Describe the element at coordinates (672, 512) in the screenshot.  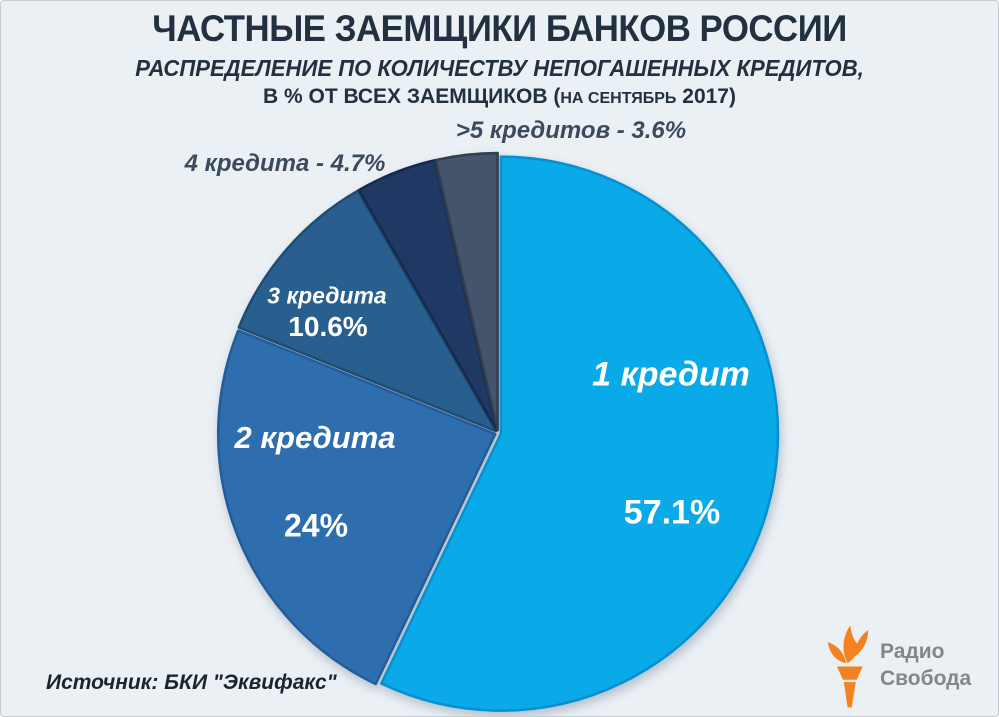
I see `slice-label-1-credit-value: 57.1%` at that location.